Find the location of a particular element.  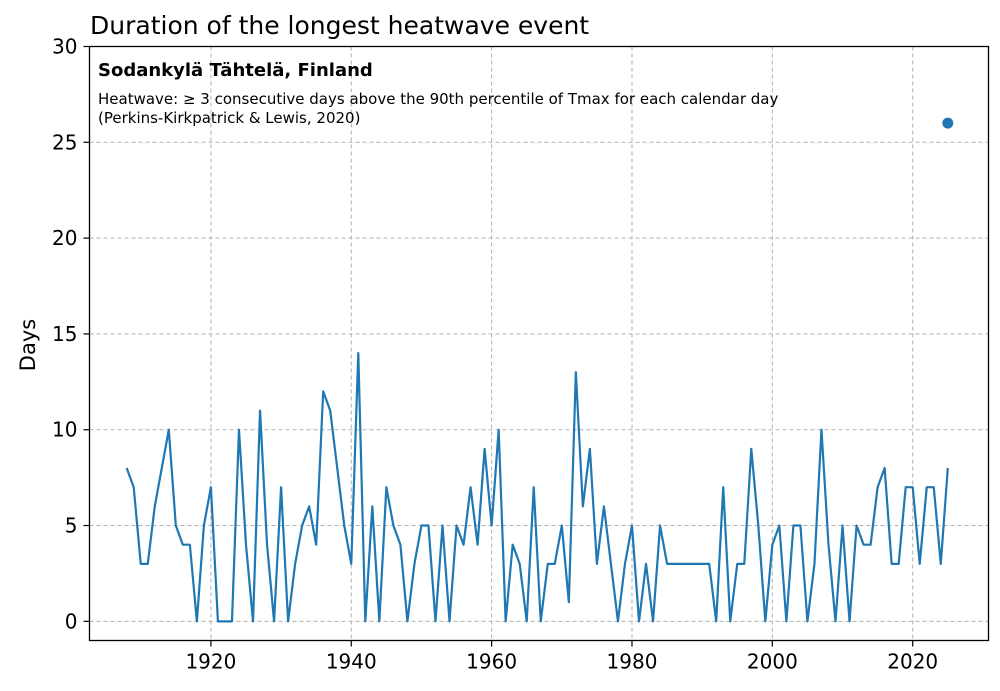

station-name: Sodankylä Tähtelä, Finland is located at coordinates (235, 70).